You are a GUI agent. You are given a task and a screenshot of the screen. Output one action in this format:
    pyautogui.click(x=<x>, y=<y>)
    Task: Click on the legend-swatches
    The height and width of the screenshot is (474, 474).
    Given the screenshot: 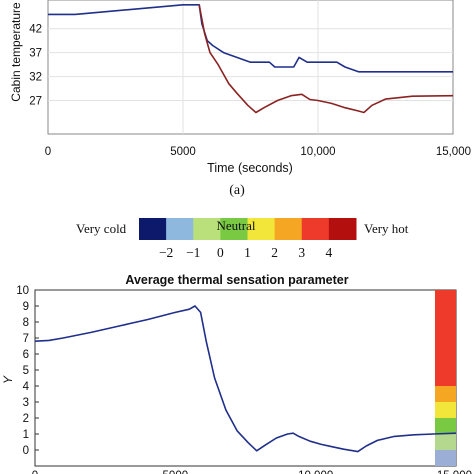 What is the action you would take?
    pyautogui.click(x=248, y=229)
    